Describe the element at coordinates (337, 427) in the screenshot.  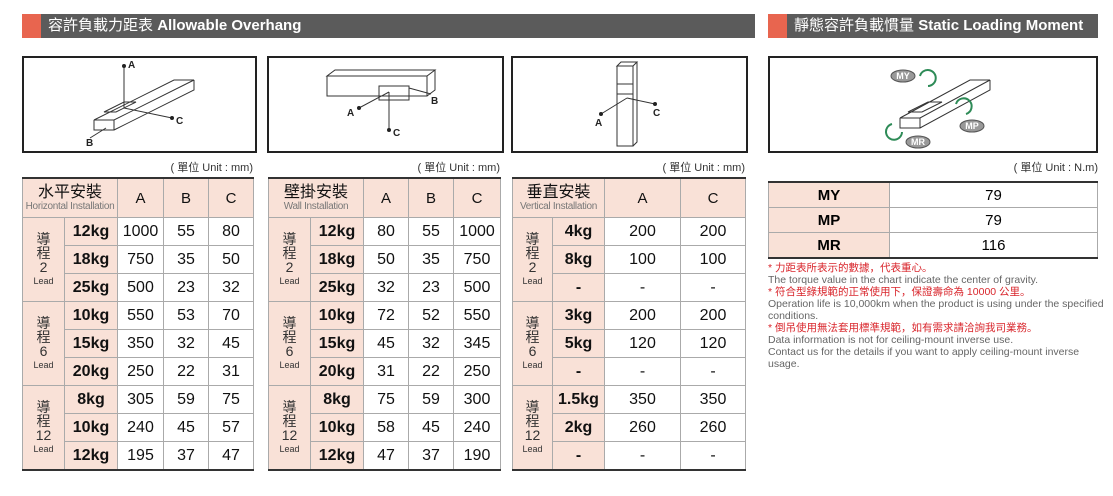
I see `load-cell: 10kg` at that location.